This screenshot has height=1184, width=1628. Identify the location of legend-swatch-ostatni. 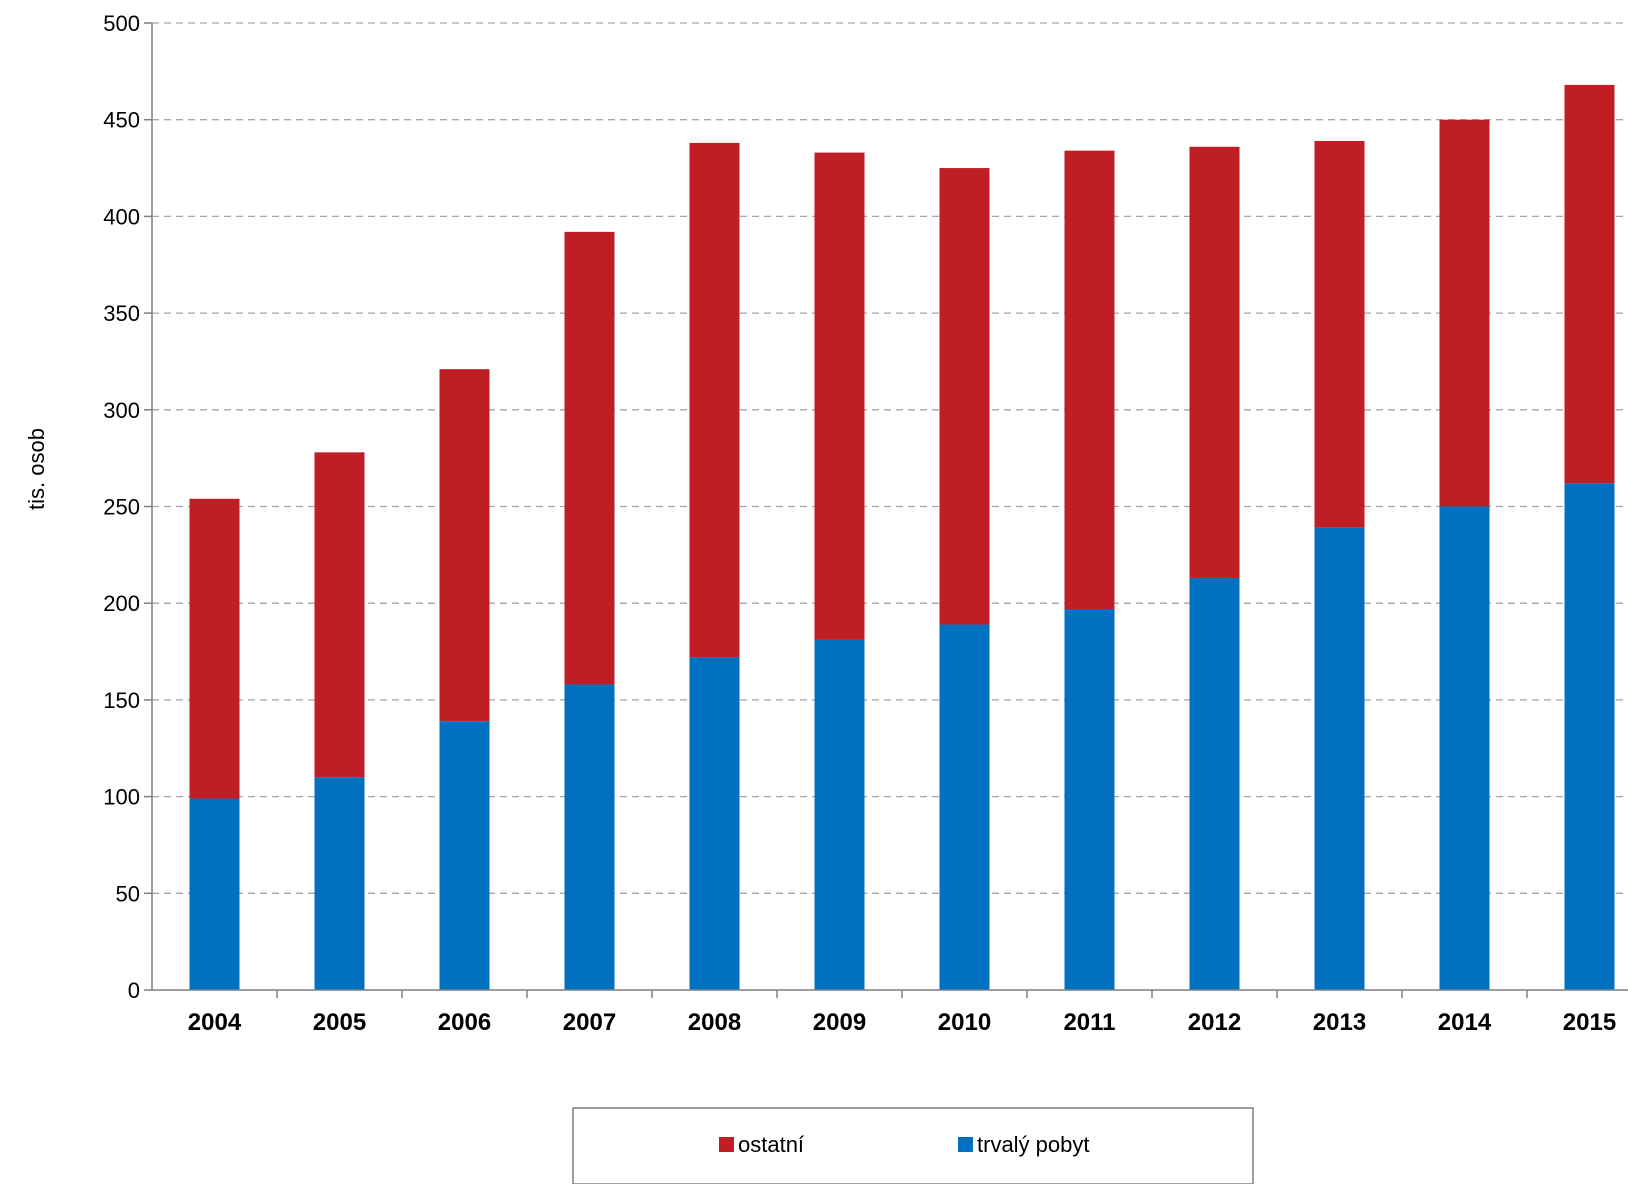
(726, 1144).